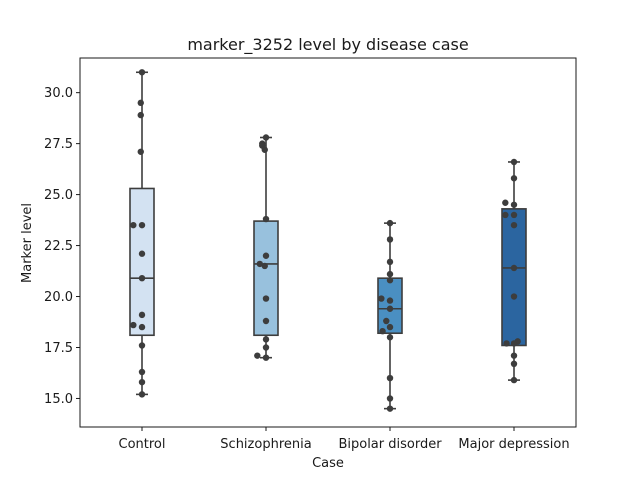 This screenshot has height=480, width=640. I want to click on chart-title: marker_3252 level by disease case, so click(327, 45).